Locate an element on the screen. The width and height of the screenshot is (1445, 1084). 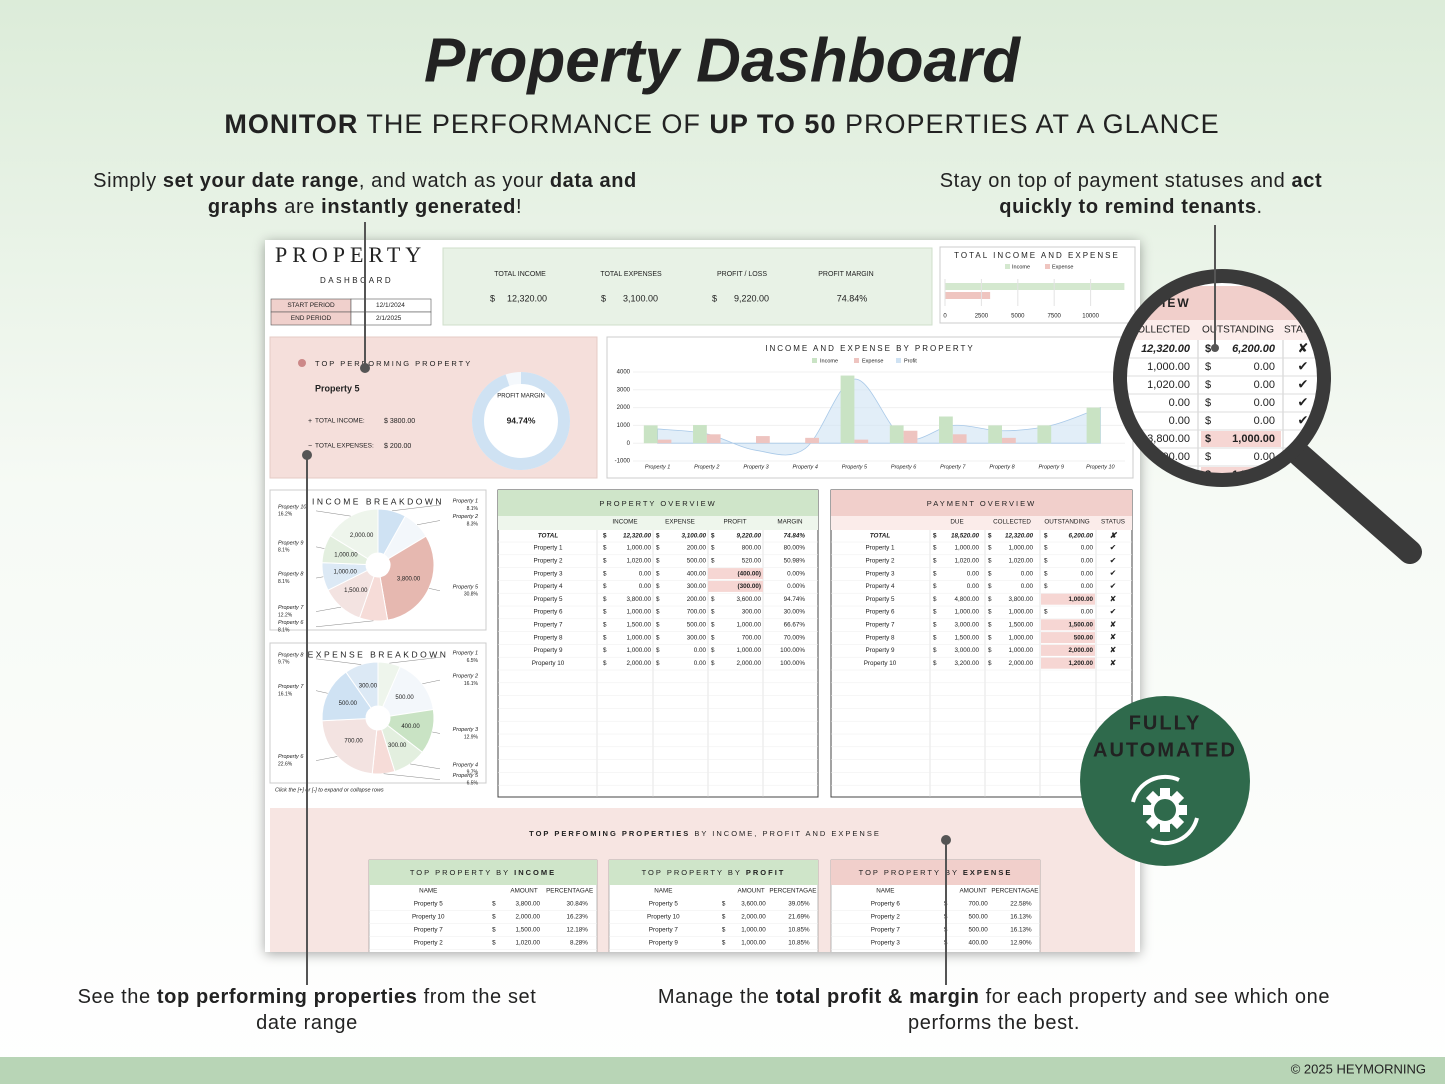
lens-outstanding-cell is located at coordinates (1241, 439).